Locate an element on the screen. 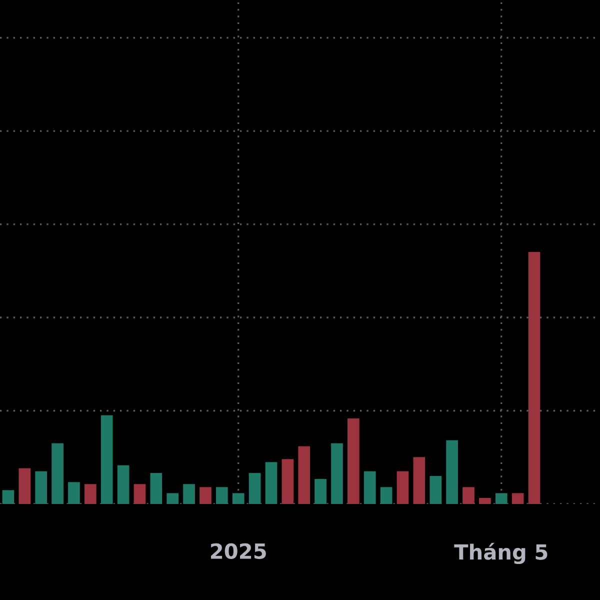 The height and width of the screenshot is (600, 600). x-tick-label: Tháng 5 is located at coordinates (501, 553).